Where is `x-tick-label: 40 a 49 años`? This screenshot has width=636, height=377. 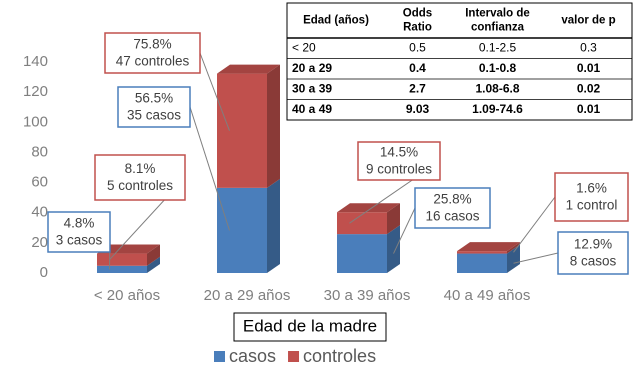 x-tick-label: 40 a 49 años is located at coordinates (487, 295).